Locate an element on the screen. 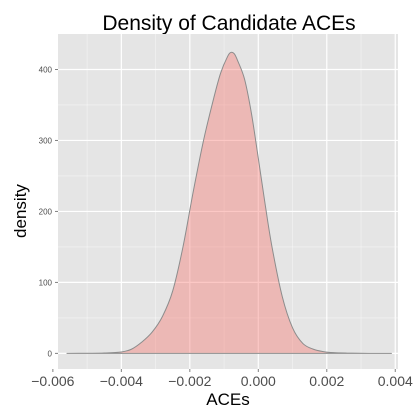 The image size is (415, 415). y-tick-label: 0 is located at coordinates (50, 353).